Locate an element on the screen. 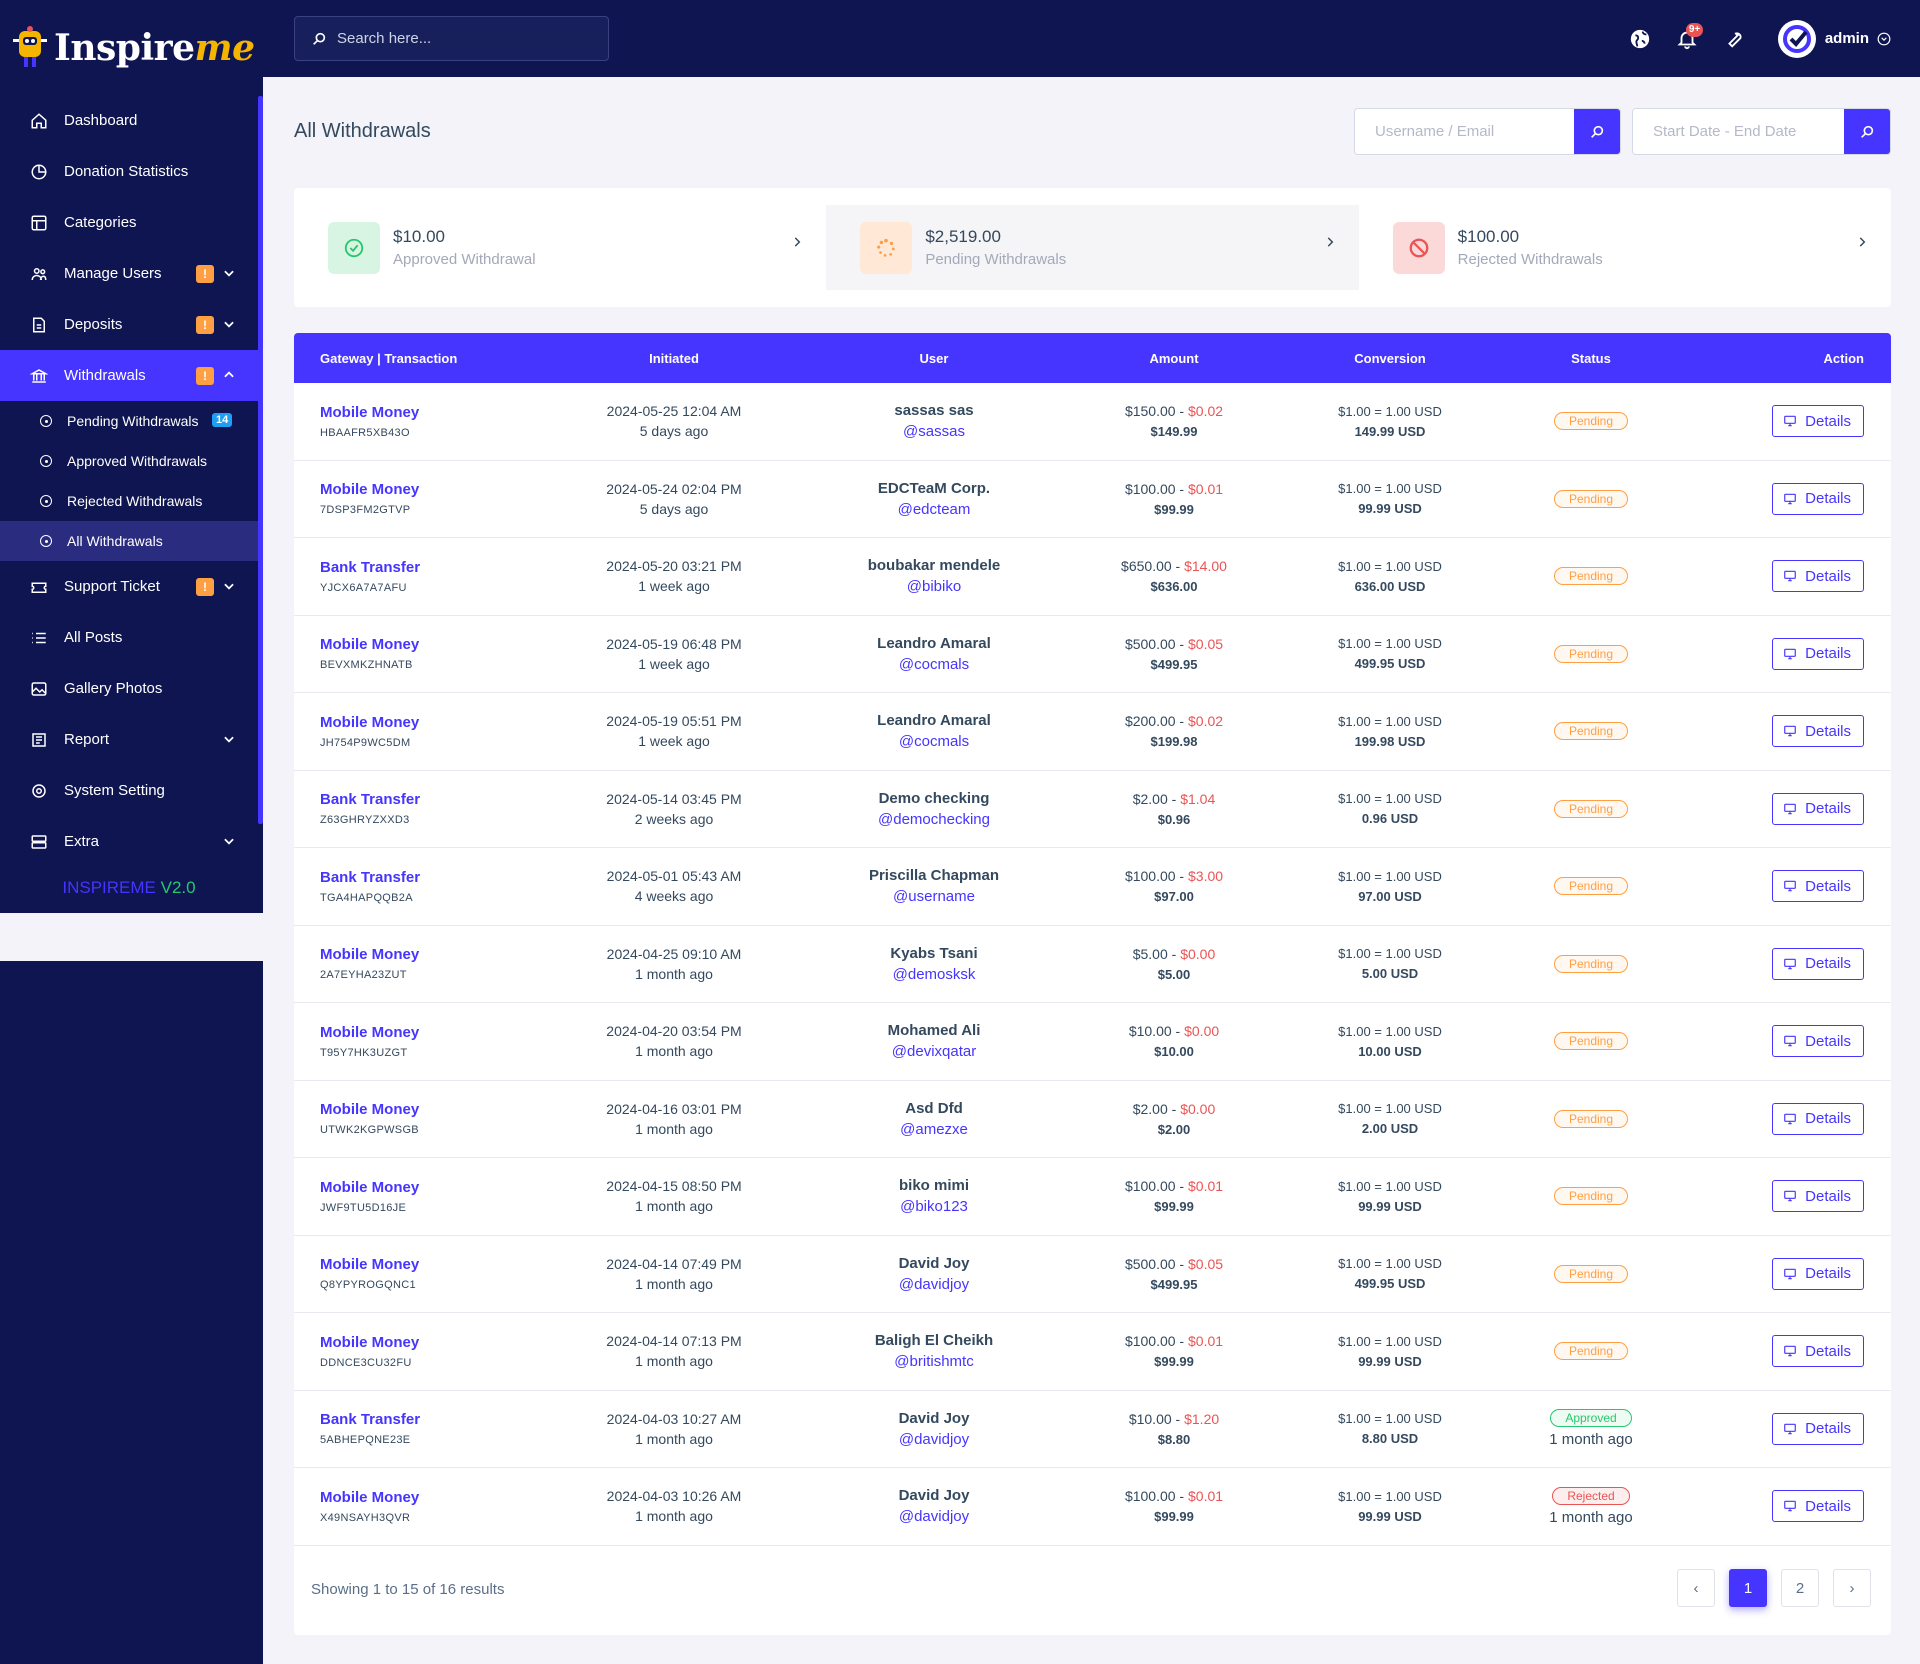  converted-amount: 99.99 USD is located at coordinates (1390, 509).